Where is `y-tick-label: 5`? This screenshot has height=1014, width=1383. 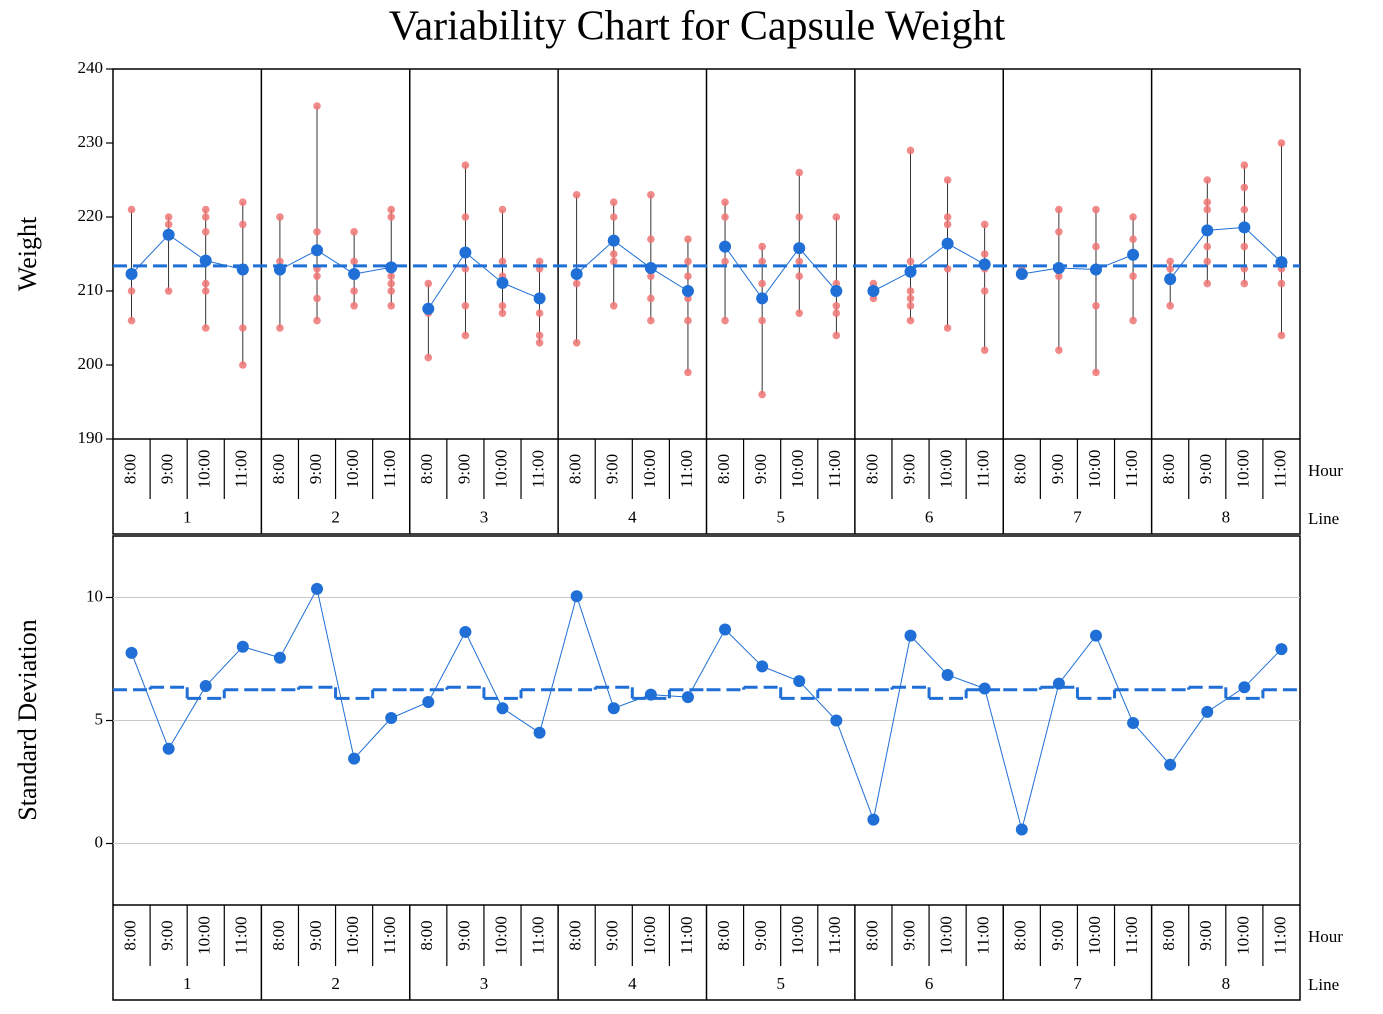
y-tick-label: 5 is located at coordinates (99, 718).